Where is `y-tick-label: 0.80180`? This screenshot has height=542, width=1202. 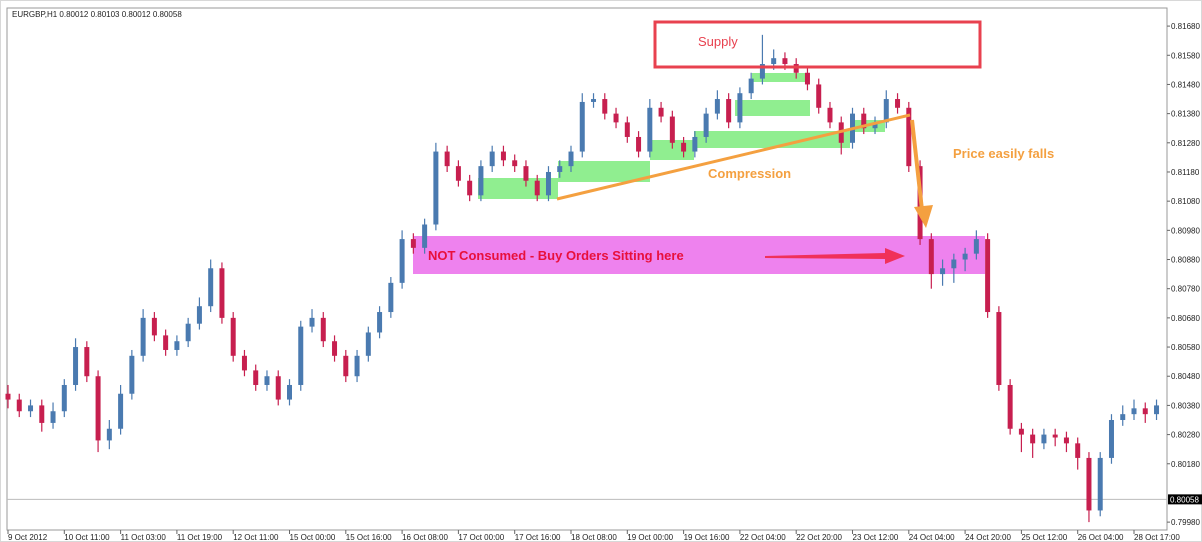 y-tick-label: 0.80180 is located at coordinates (1185, 464).